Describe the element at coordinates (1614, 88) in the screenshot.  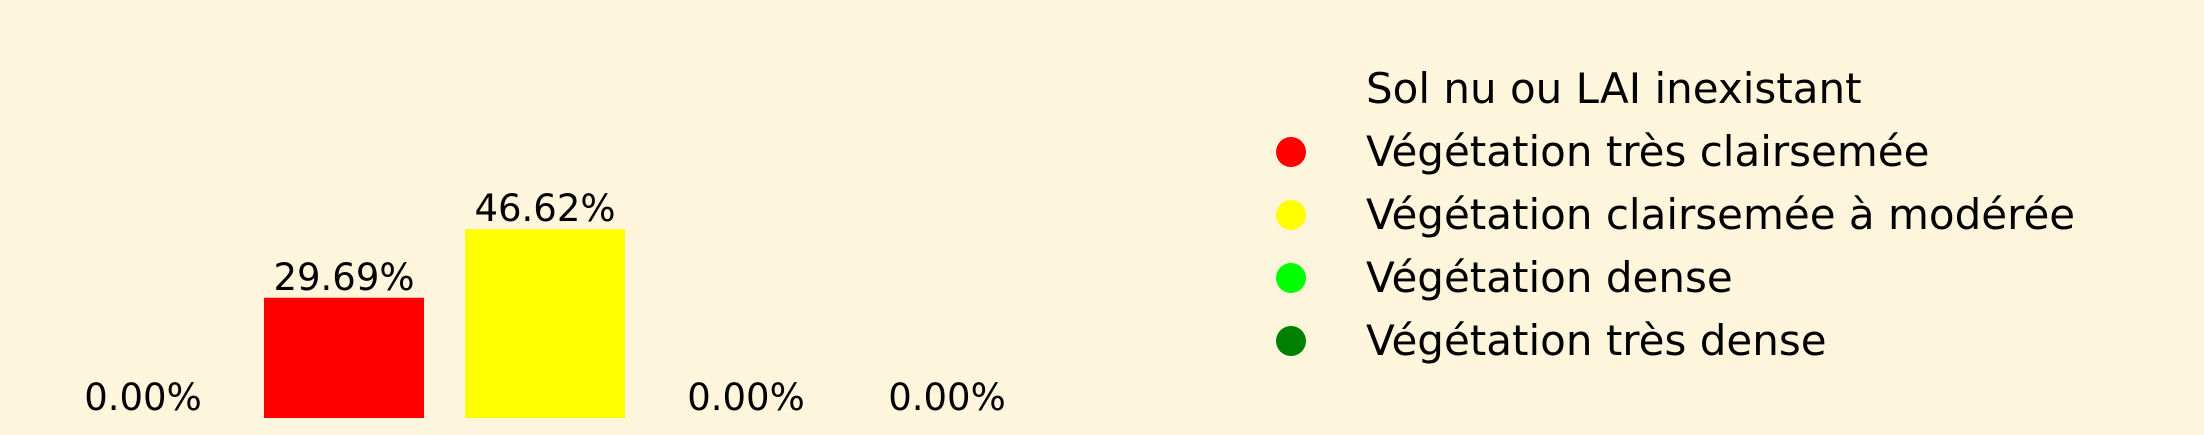
I see `legend-label-1: Sol nu ou LAI inexistant` at that location.